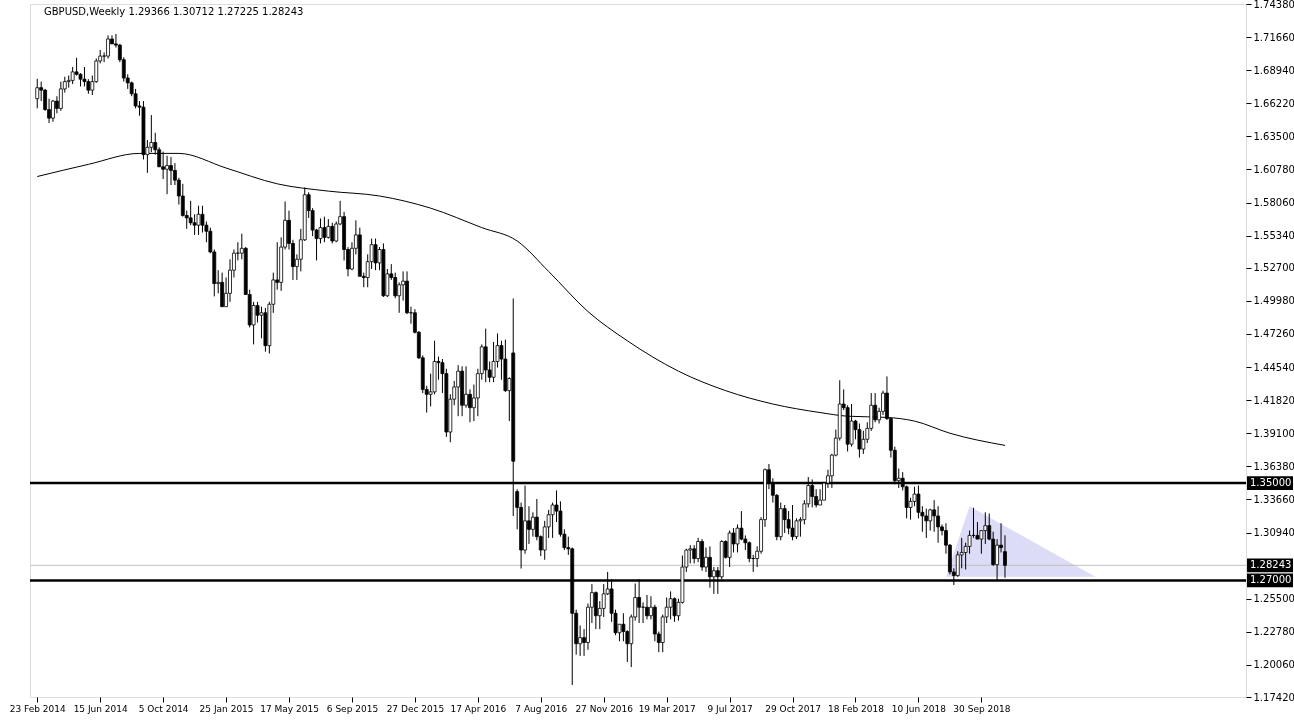  What do you see at coordinates (101, 708) in the screenshot?
I see `x-tick-label: 15 Jun 2014` at bounding box center [101, 708].